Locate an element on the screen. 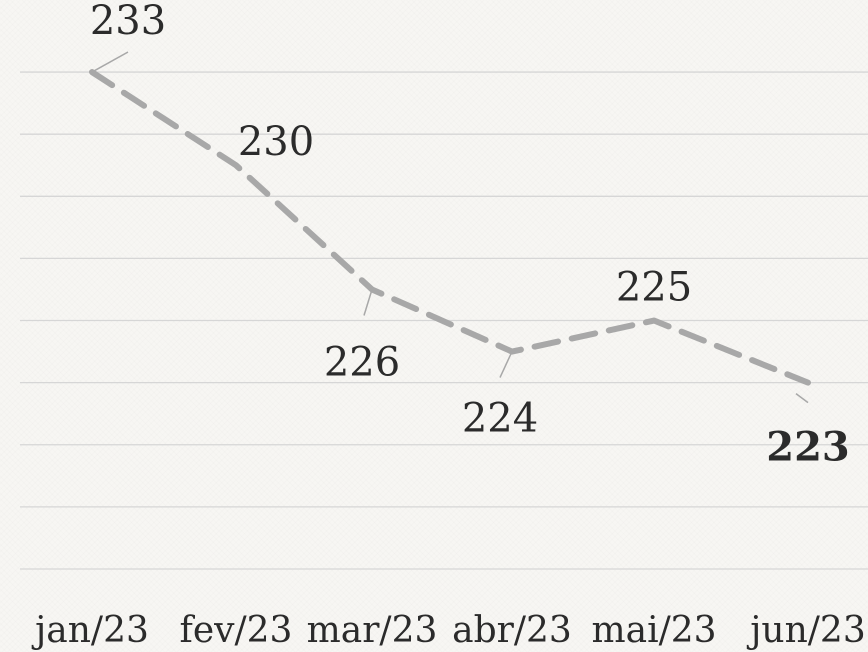 Image resolution: width=868 pixels, height=652 pixels. tick-layer: jan/23 fev/23 mar/23 abr/23 mai/23 jun/23 is located at coordinates (448, 630).